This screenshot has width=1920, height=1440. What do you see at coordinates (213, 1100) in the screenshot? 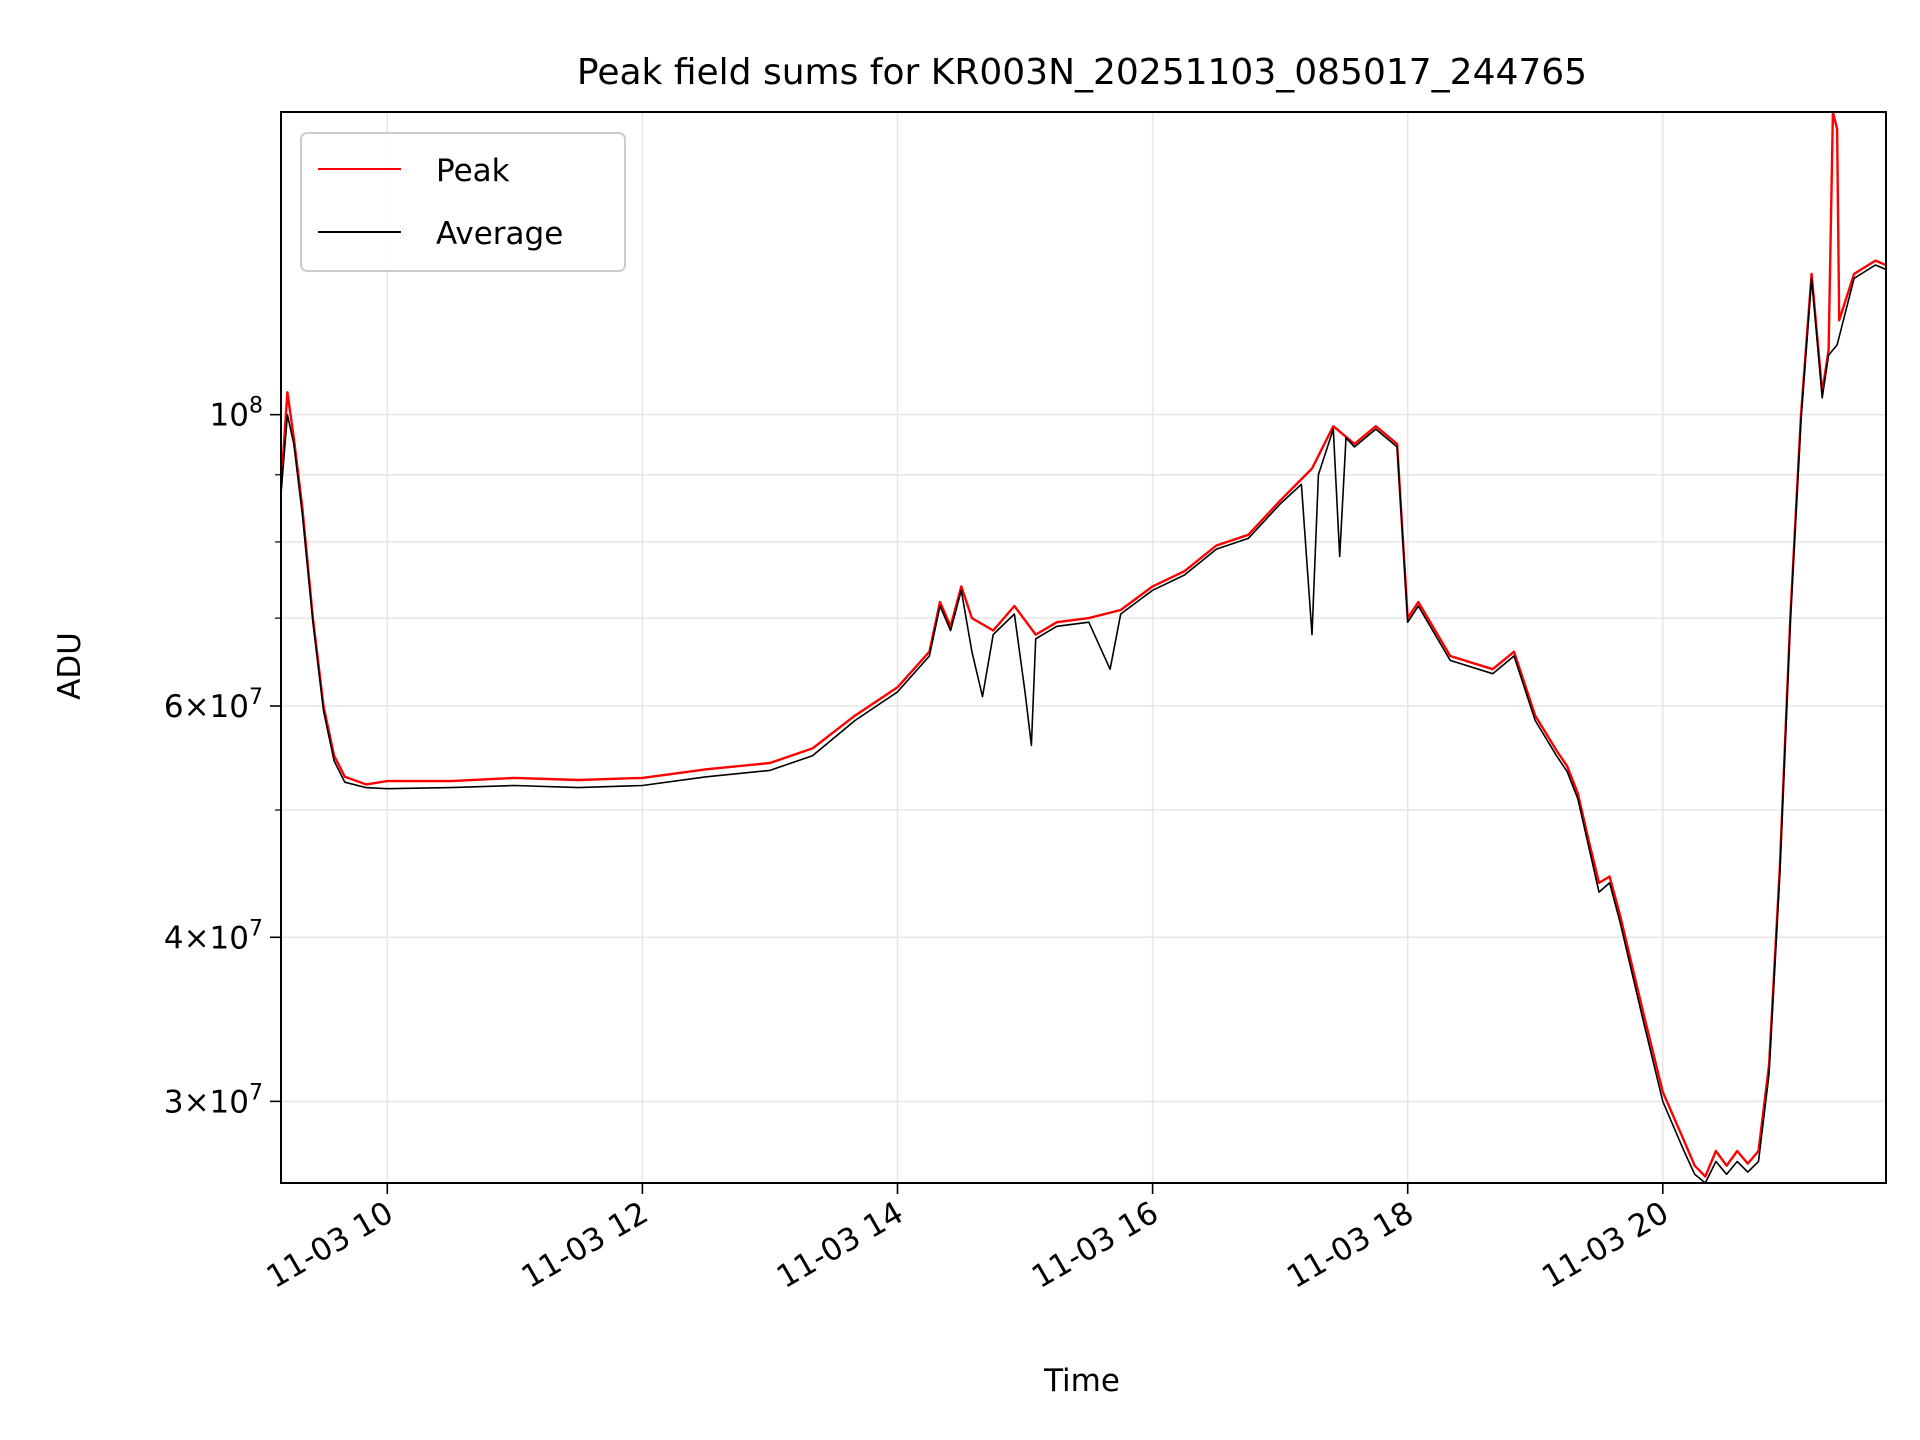
I see `y-tick-label: 3×107` at bounding box center [213, 1100].